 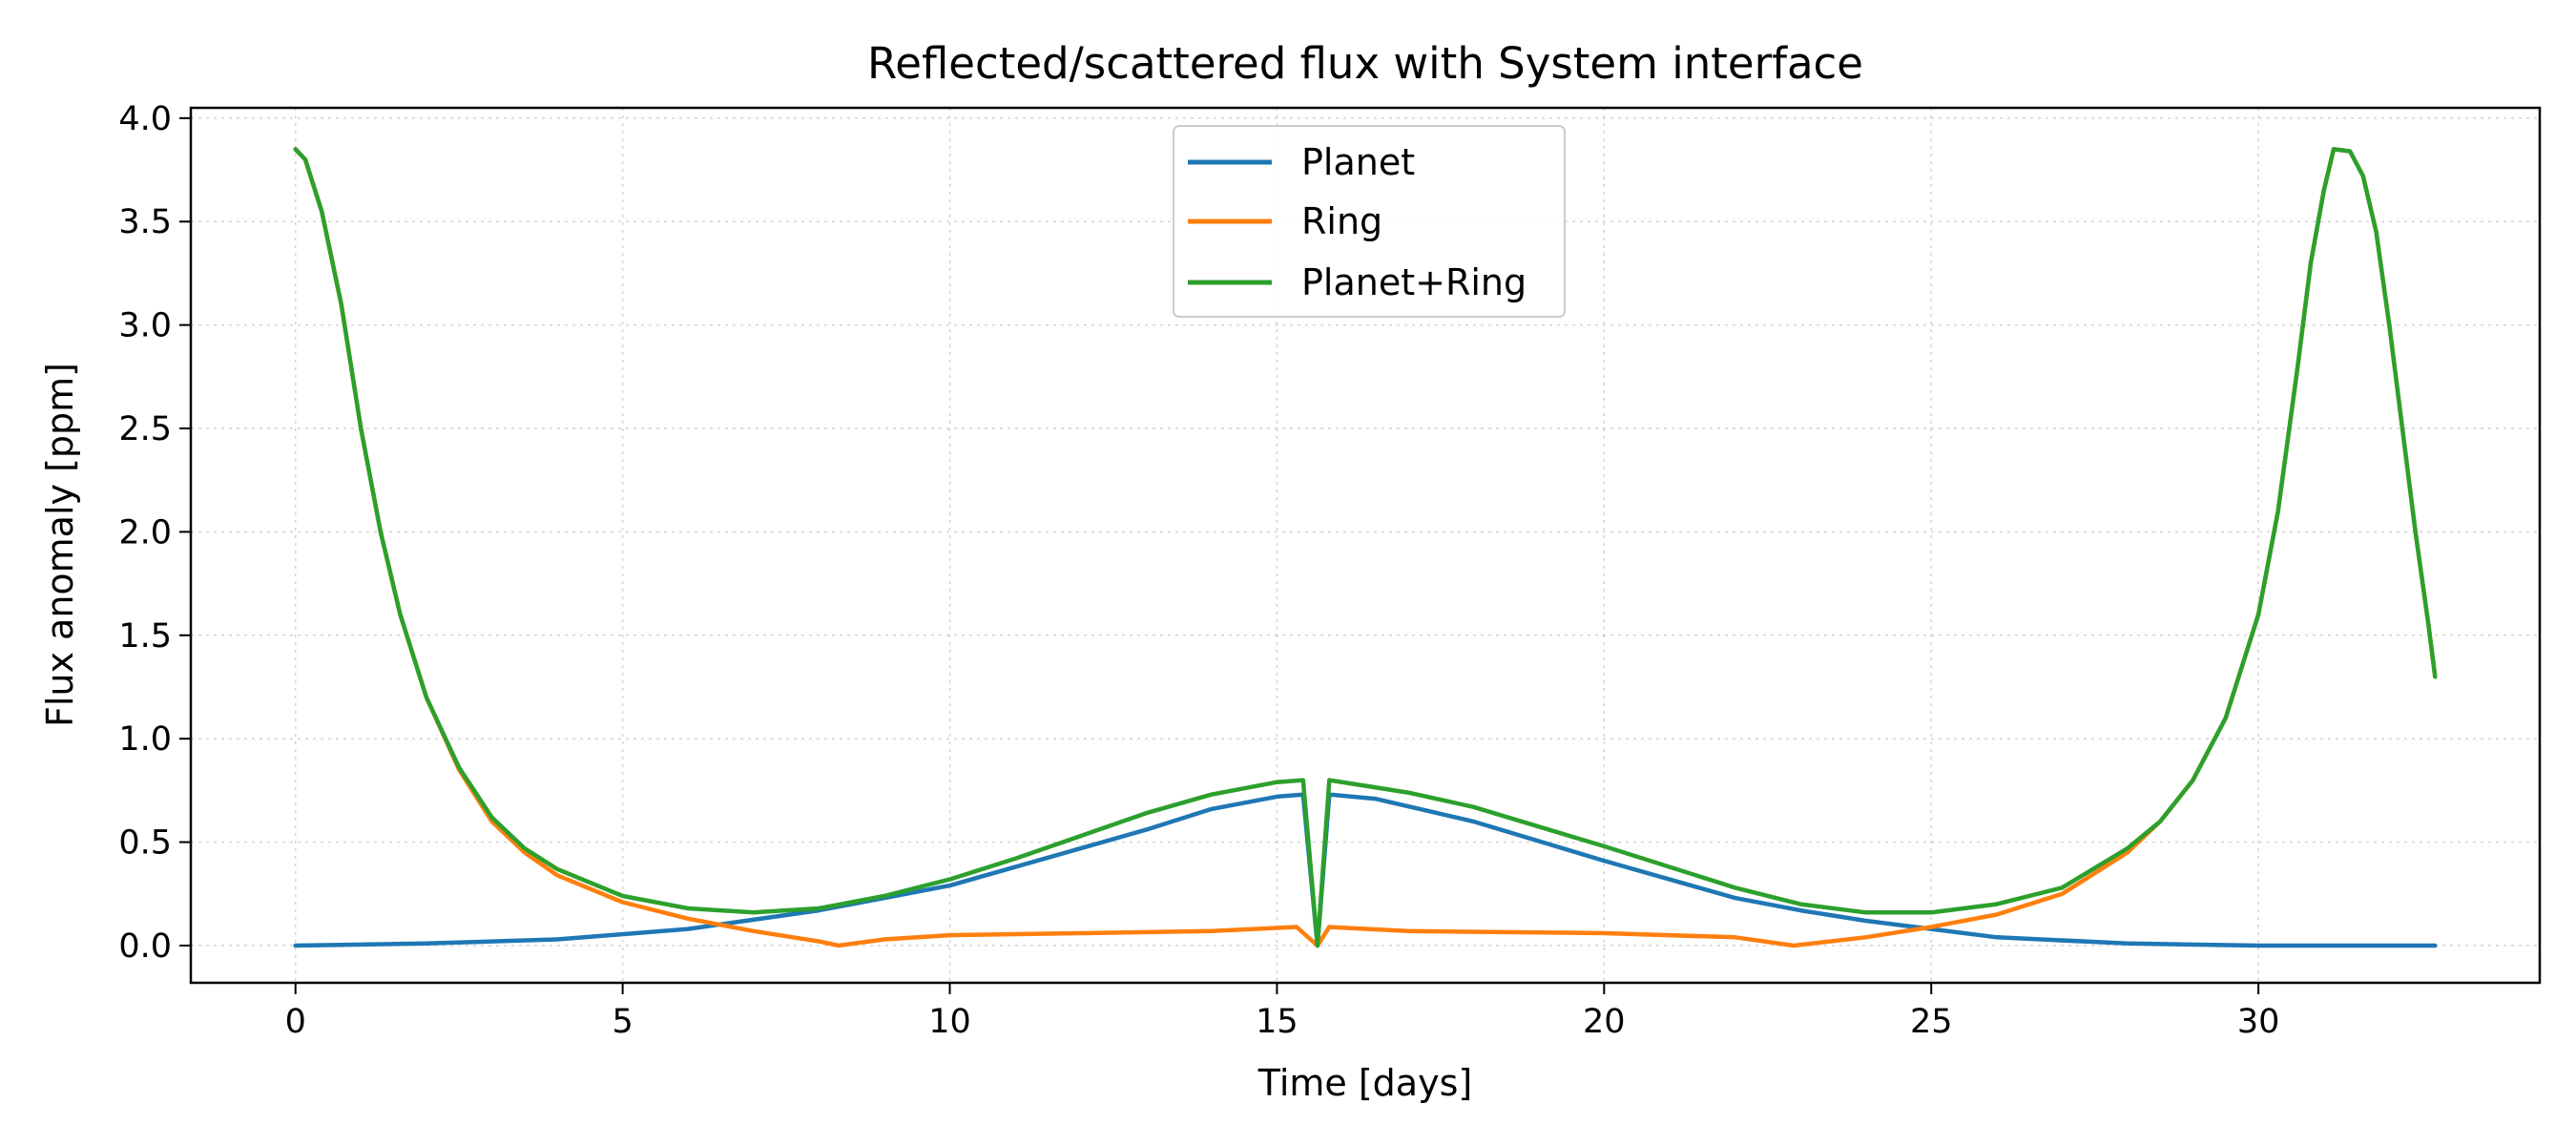 What do you see at coordinates (1604, 1022) in the screenshot?
I see `x-tick-label: 20` at bounding box center [1604, 1022].